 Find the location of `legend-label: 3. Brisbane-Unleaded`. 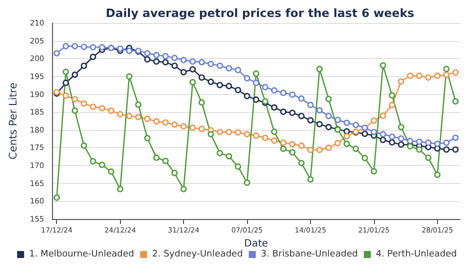

legend-label: 3. Brisbane-Unleaded is located at coordinates (309, 255).